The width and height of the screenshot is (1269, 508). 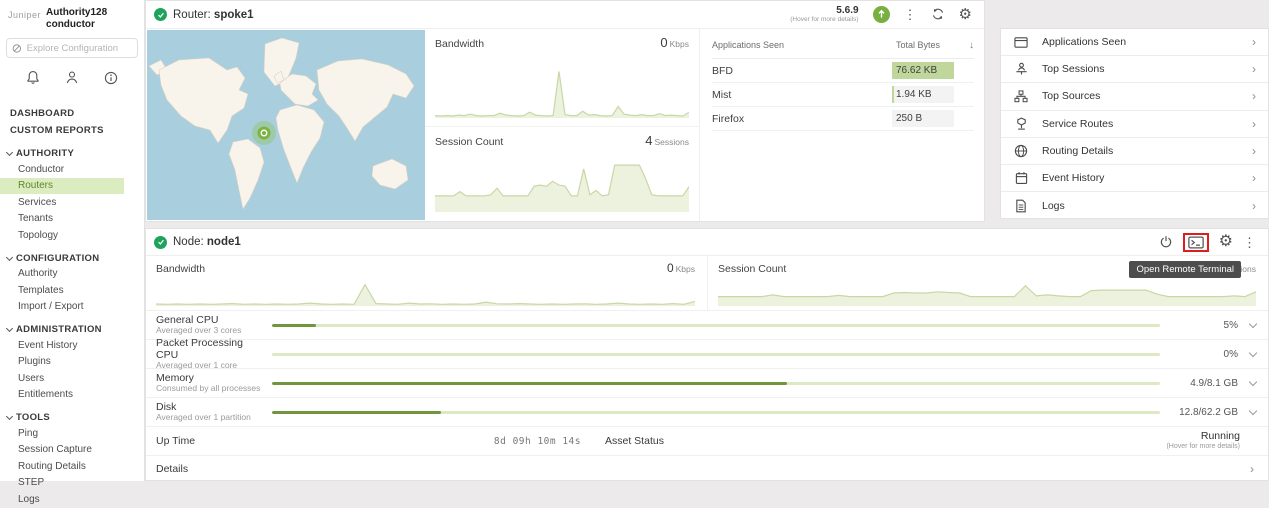 What do you see at coordinates (843, 95) in the screenshot?
I see `table-row: Mist 1.94 KB` at bounding box center [843, 95].